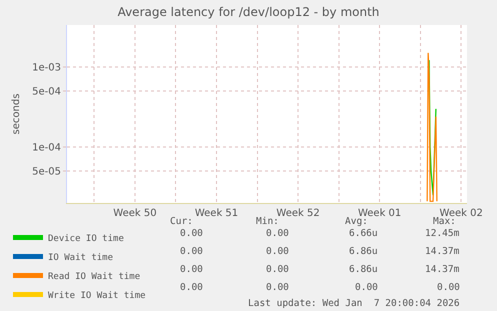 The image size is (497, 311). Describe the element at coordinates (135, 213) in the screenshot. I see `x-tick-label: Week 50` at that location.